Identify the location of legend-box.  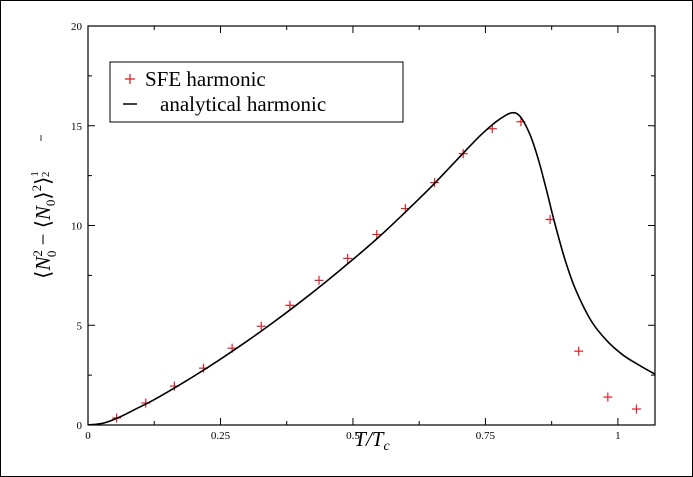
(256, 92).